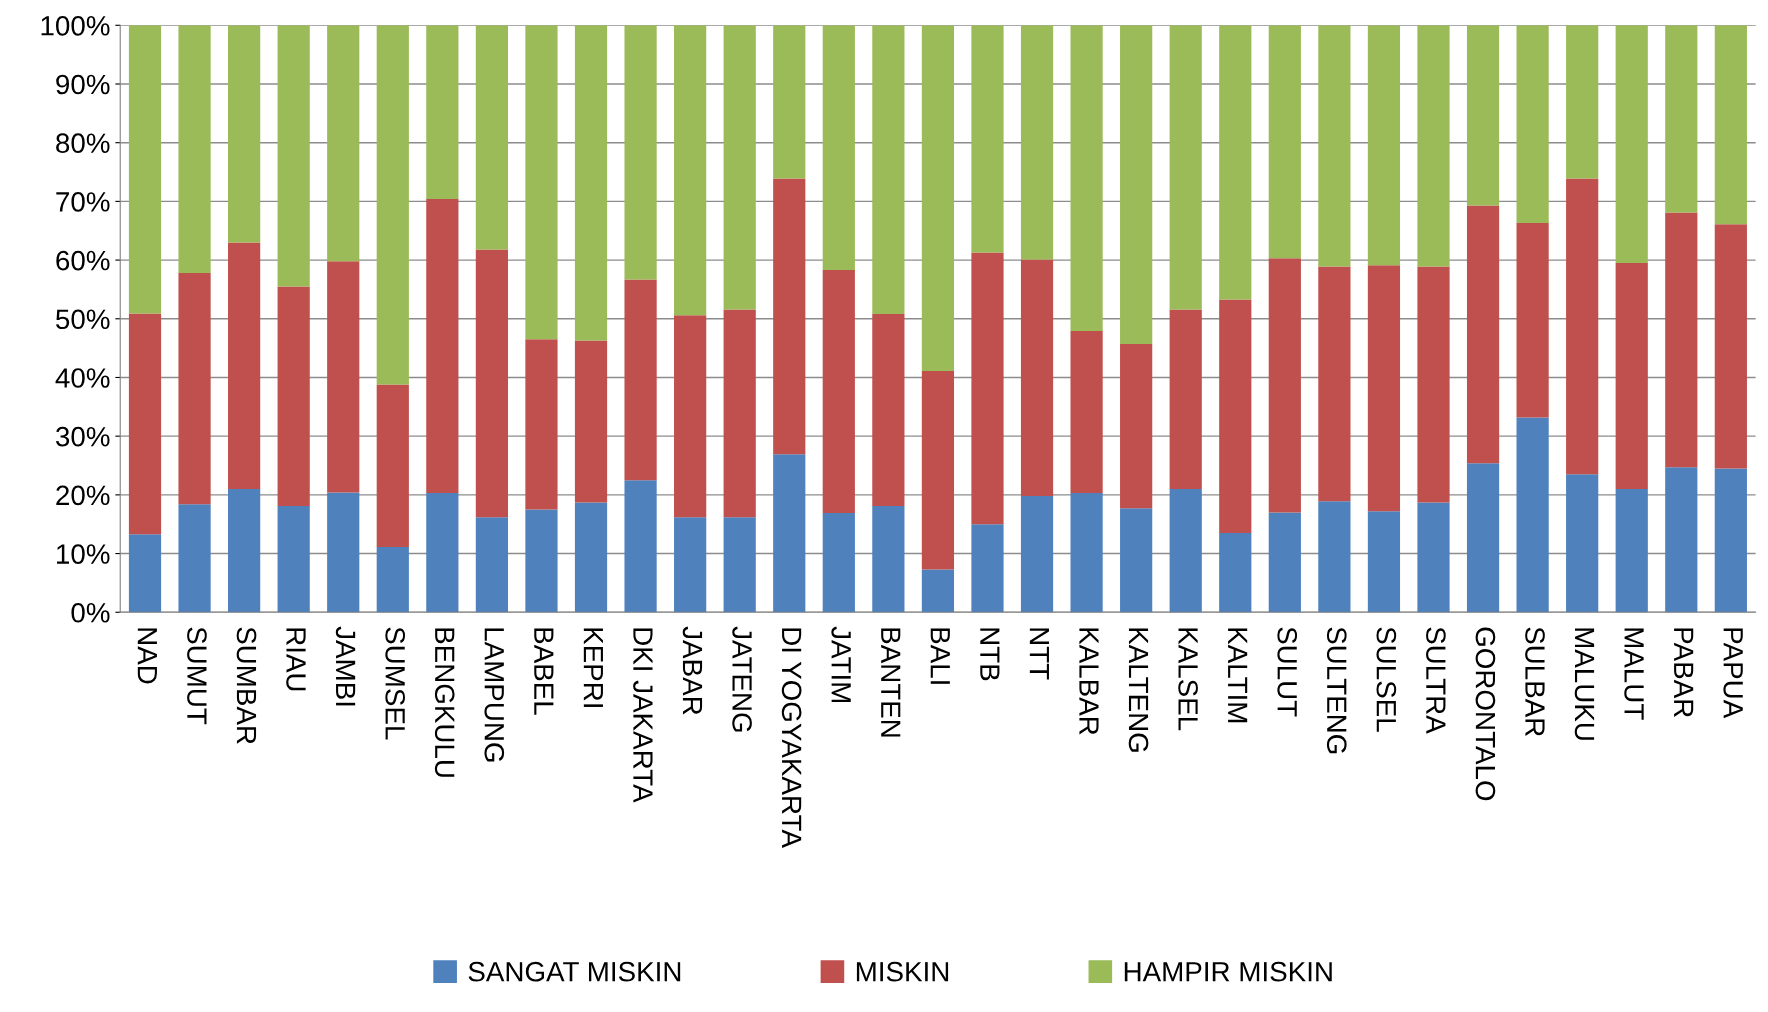 This screenshot has width=1768, height=1012. What do you see at coordinates (1089, 681) in the screenshot?
I see `x-tick-label: KALBAR` at bounding box center [1089, 681].